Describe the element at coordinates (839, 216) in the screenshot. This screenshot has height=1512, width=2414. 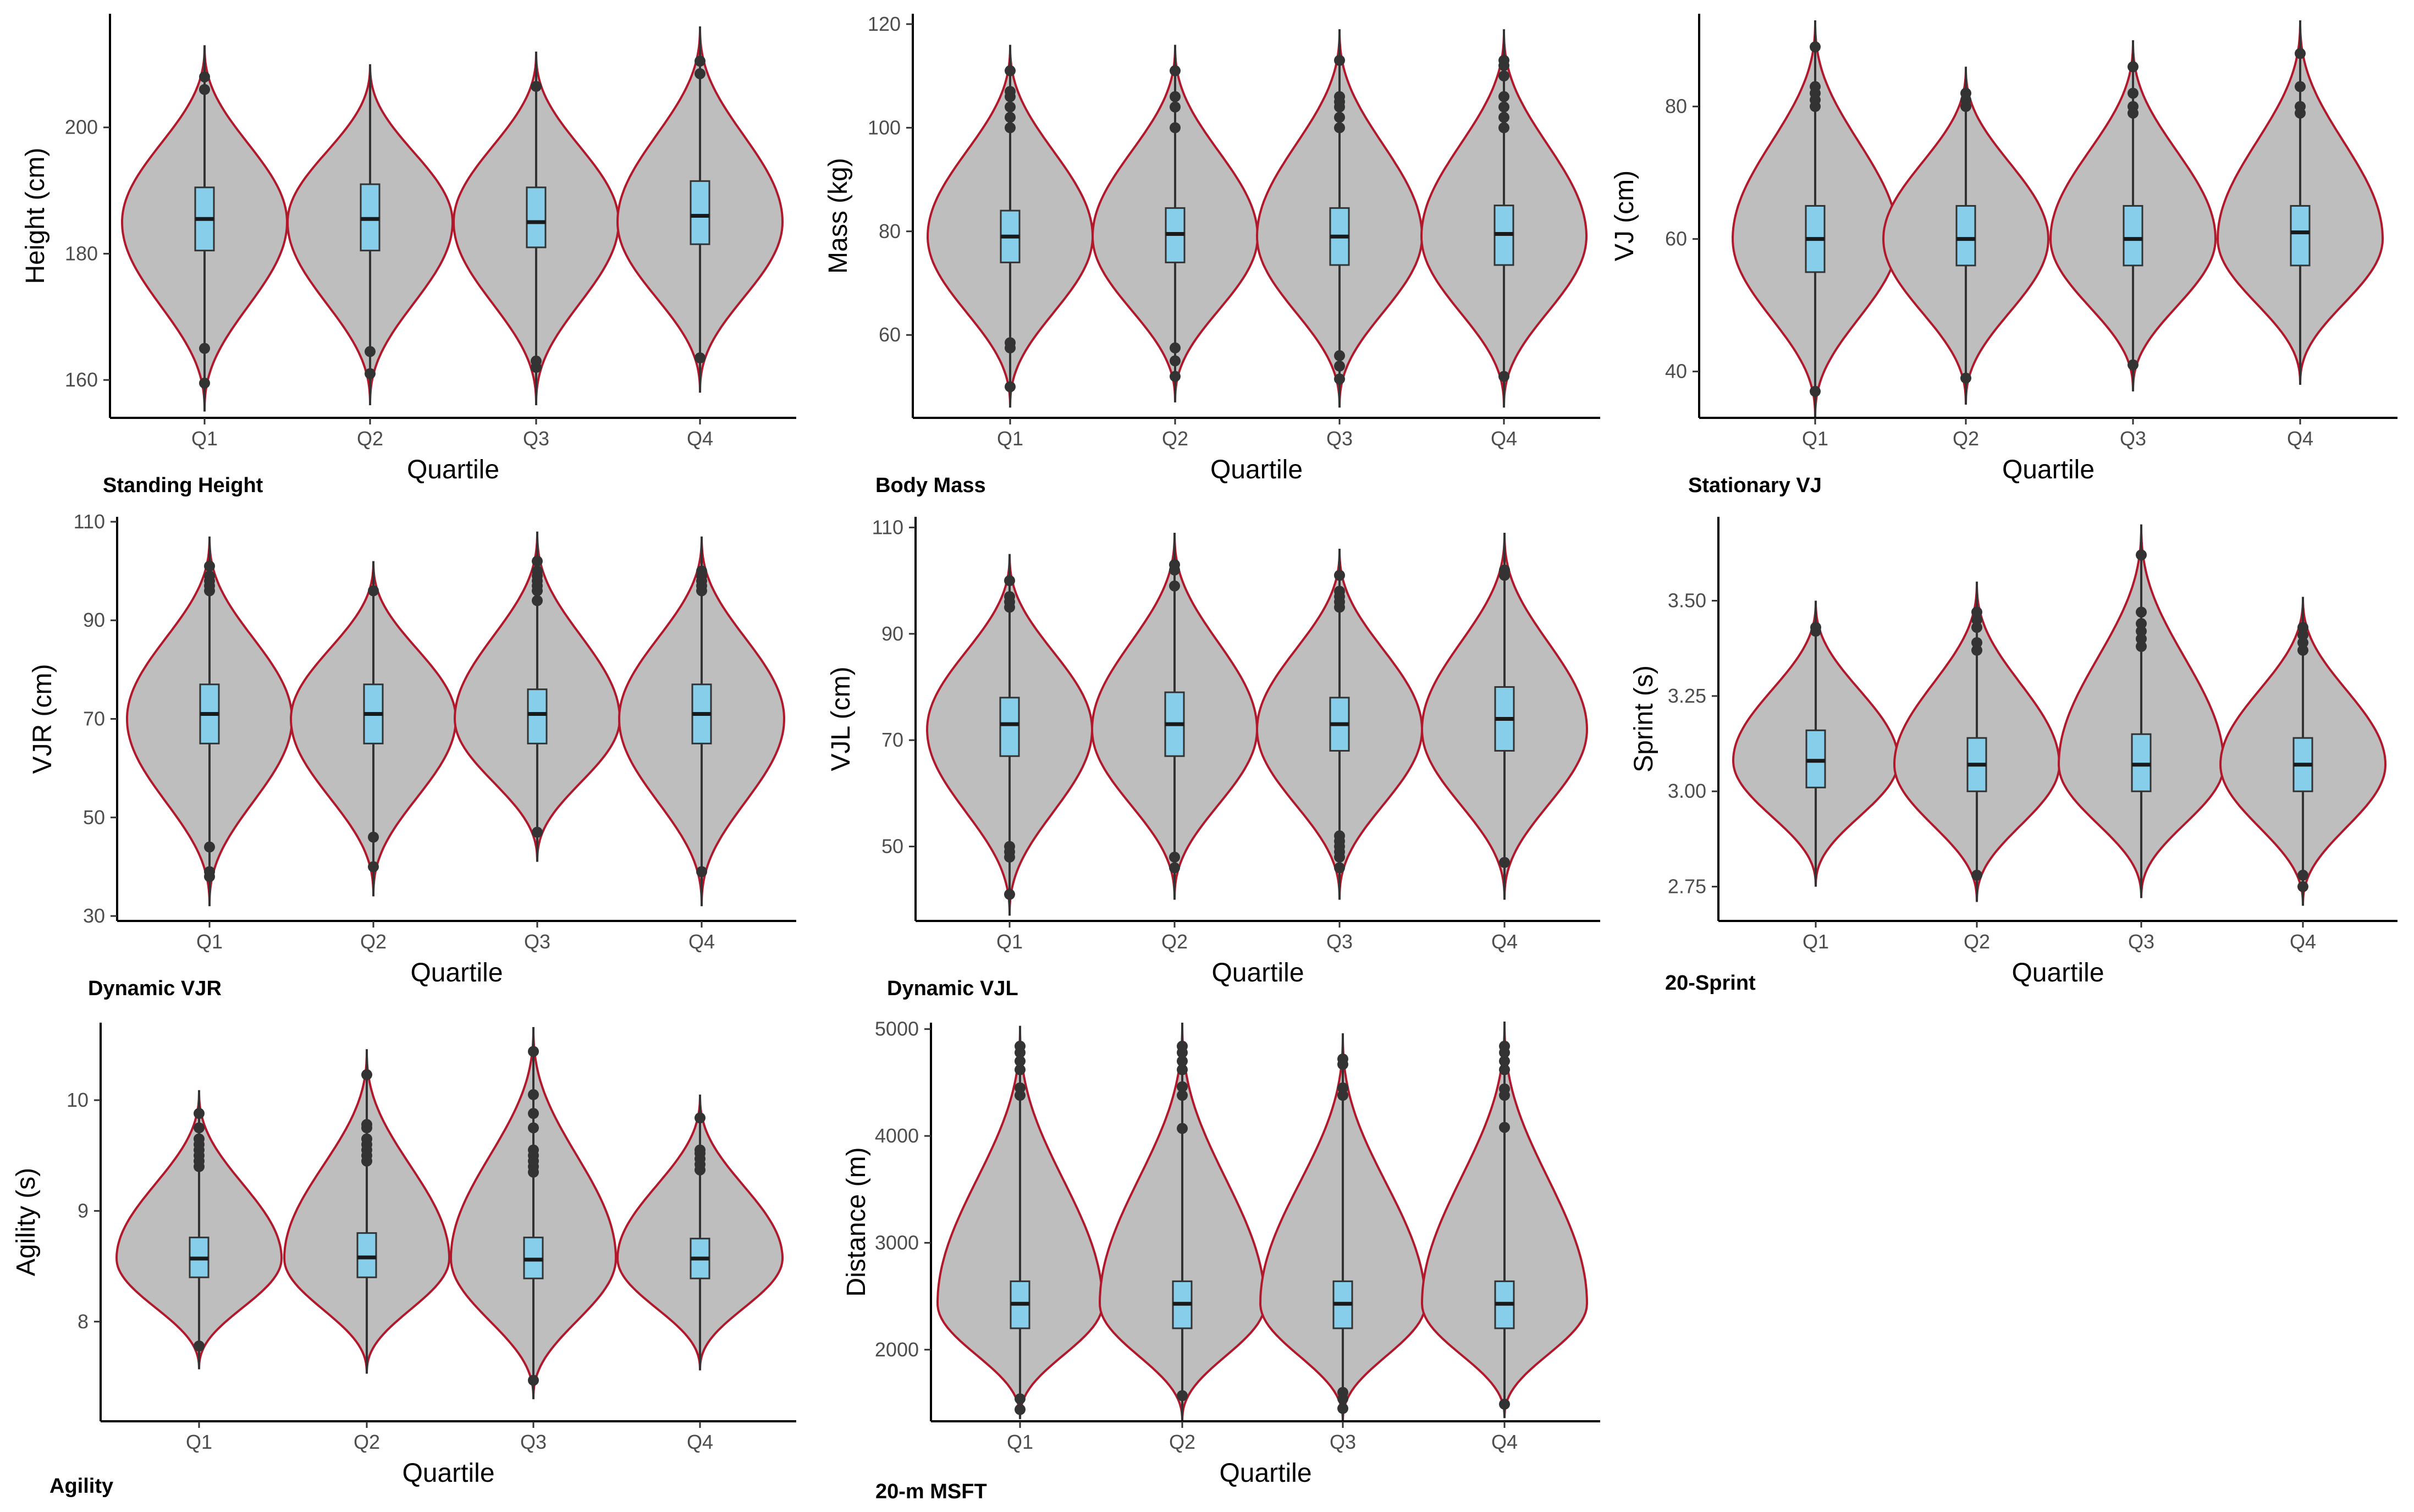
I see `y-axis-title: Mass (kg)` at that location.